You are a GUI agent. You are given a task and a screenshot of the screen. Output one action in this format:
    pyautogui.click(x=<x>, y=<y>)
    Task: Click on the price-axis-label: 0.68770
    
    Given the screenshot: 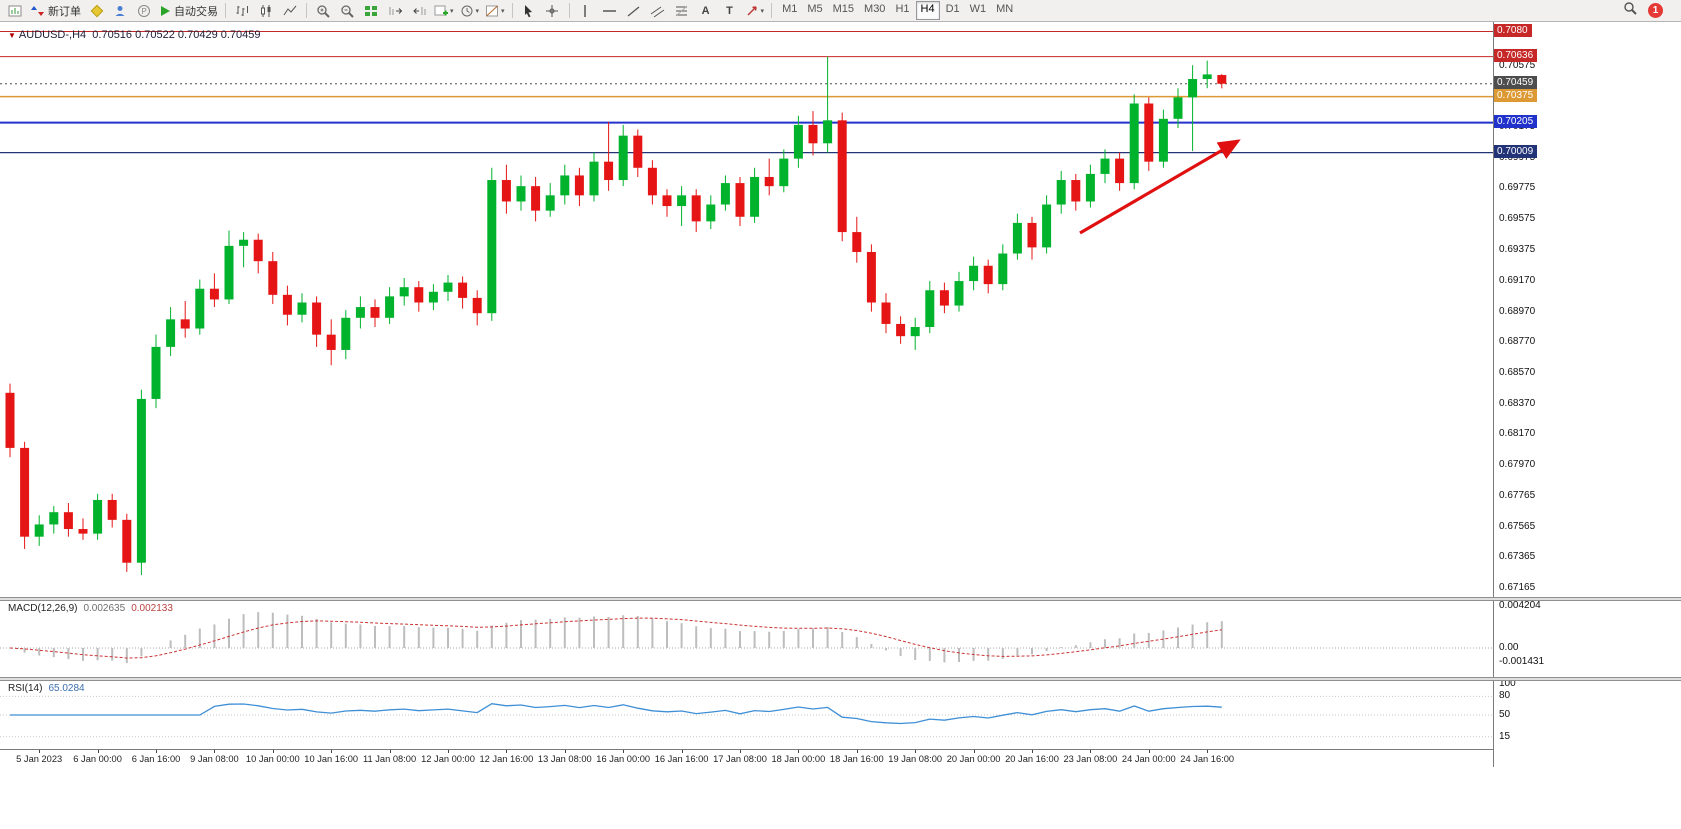 What is the action you would take?
    pyautogui.click(x=1517, y=342)
    